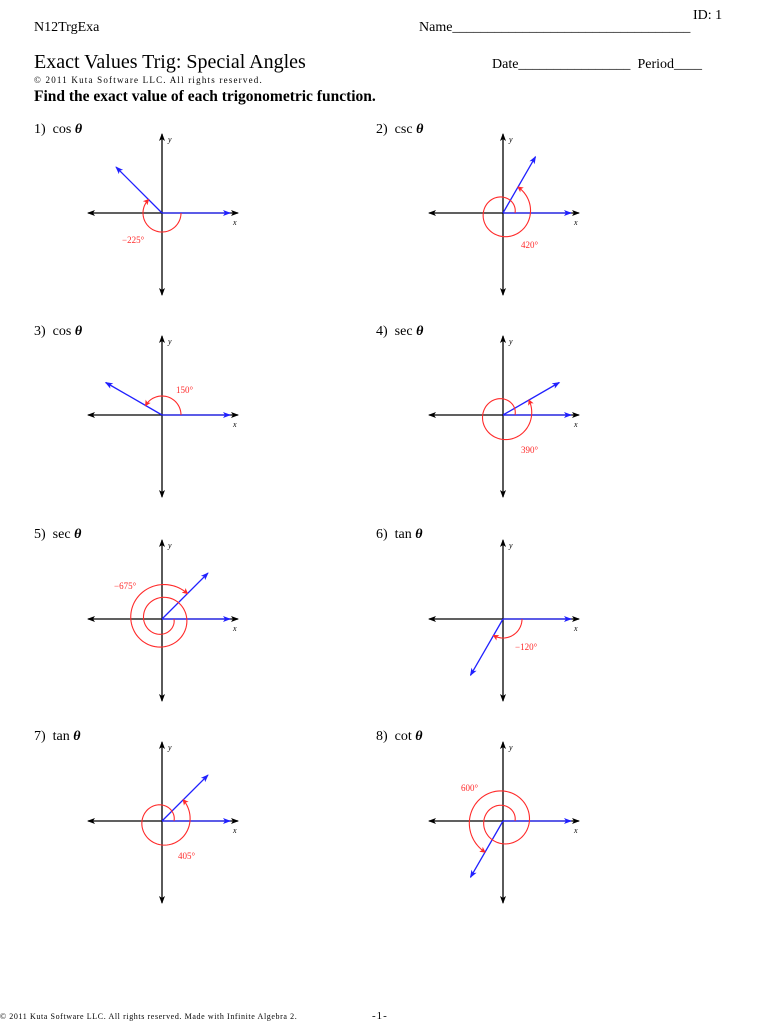 This screenshot has height=1024, width=768. I want to click on name-field: Name__________________________________, so click(555, 27).